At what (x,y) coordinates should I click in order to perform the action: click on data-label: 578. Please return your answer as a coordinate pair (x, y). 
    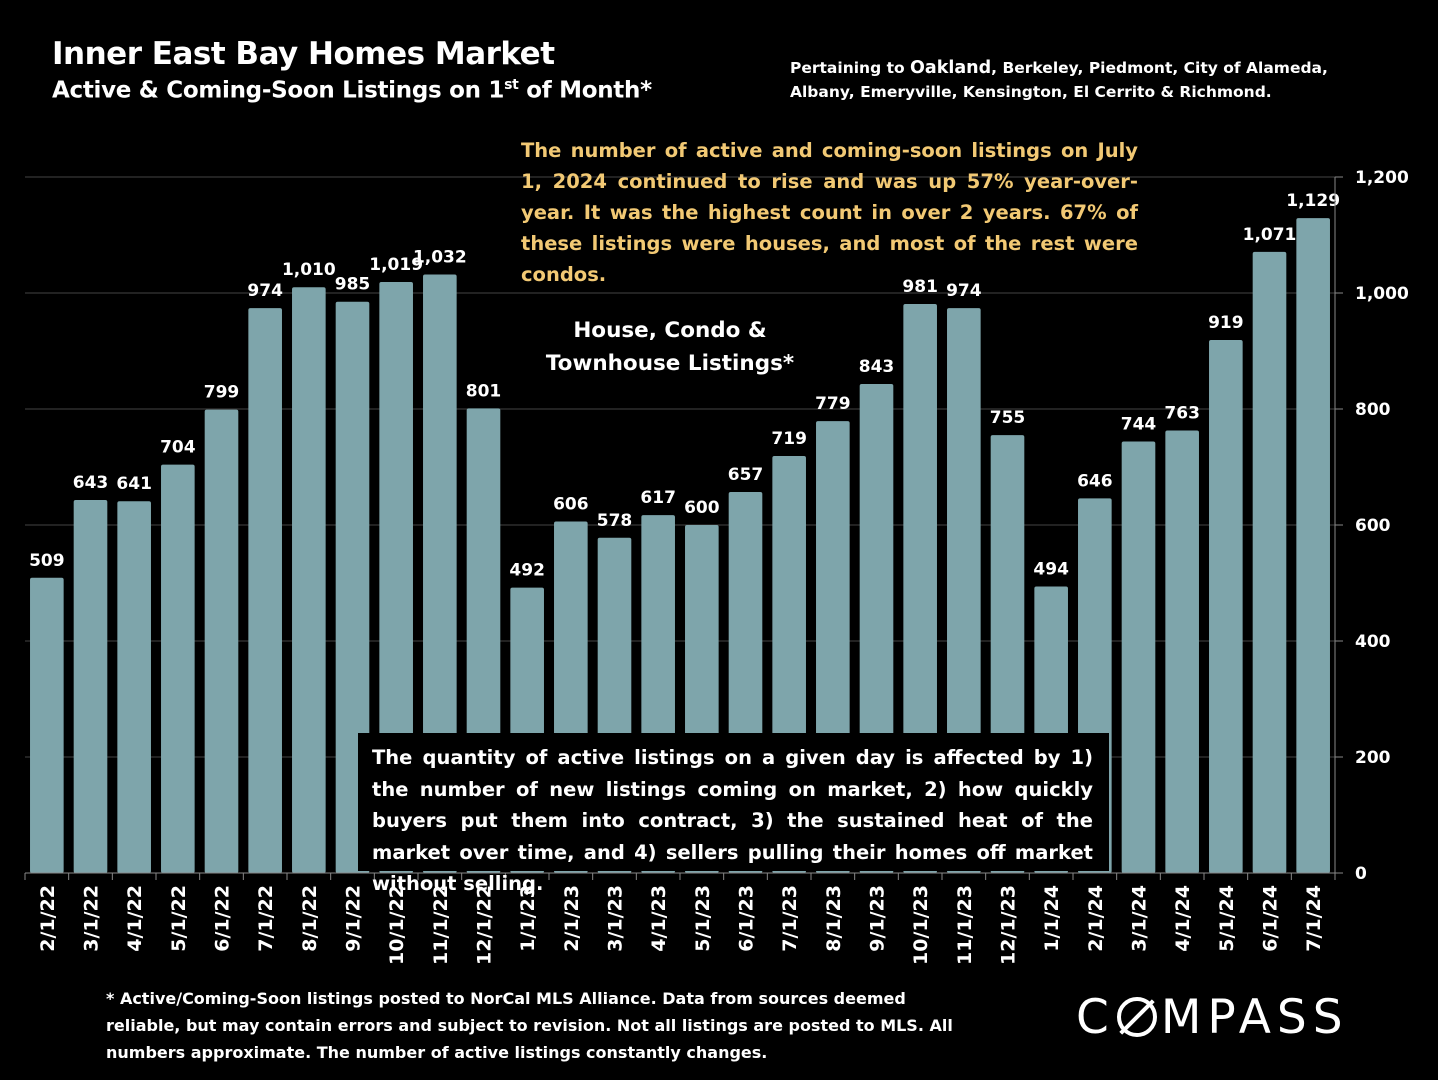
    Looking at the image, I should click on (615, 521).